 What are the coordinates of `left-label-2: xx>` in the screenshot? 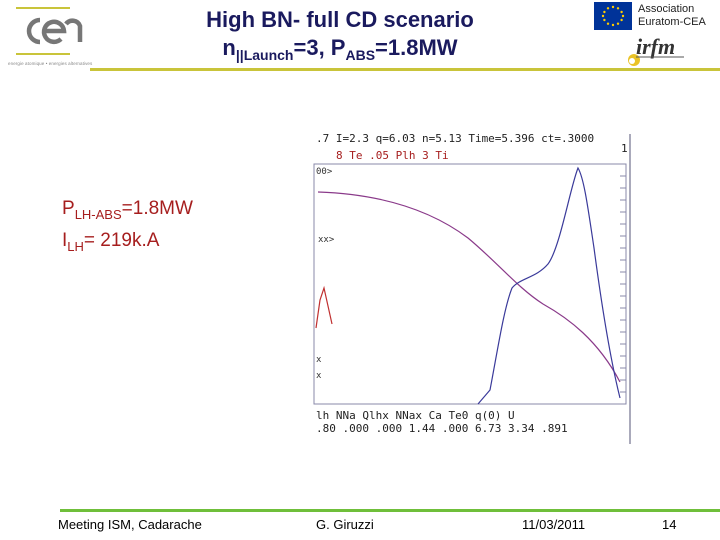 It's located at (326, 240).